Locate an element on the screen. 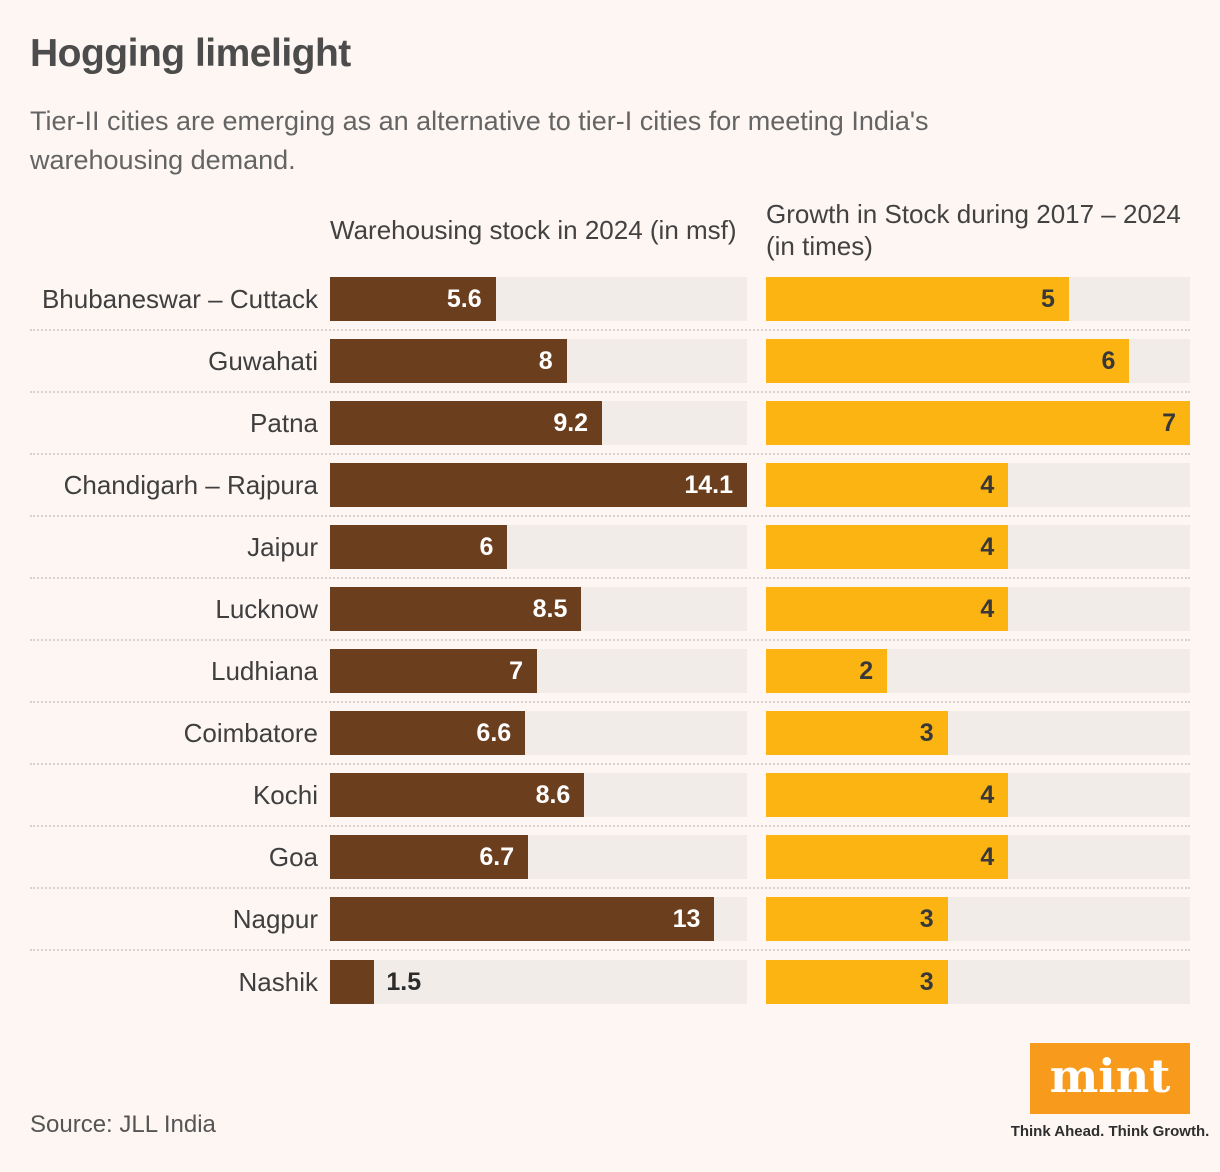  stock-bar-track: 6.6 is located at coordinates (538, 733).